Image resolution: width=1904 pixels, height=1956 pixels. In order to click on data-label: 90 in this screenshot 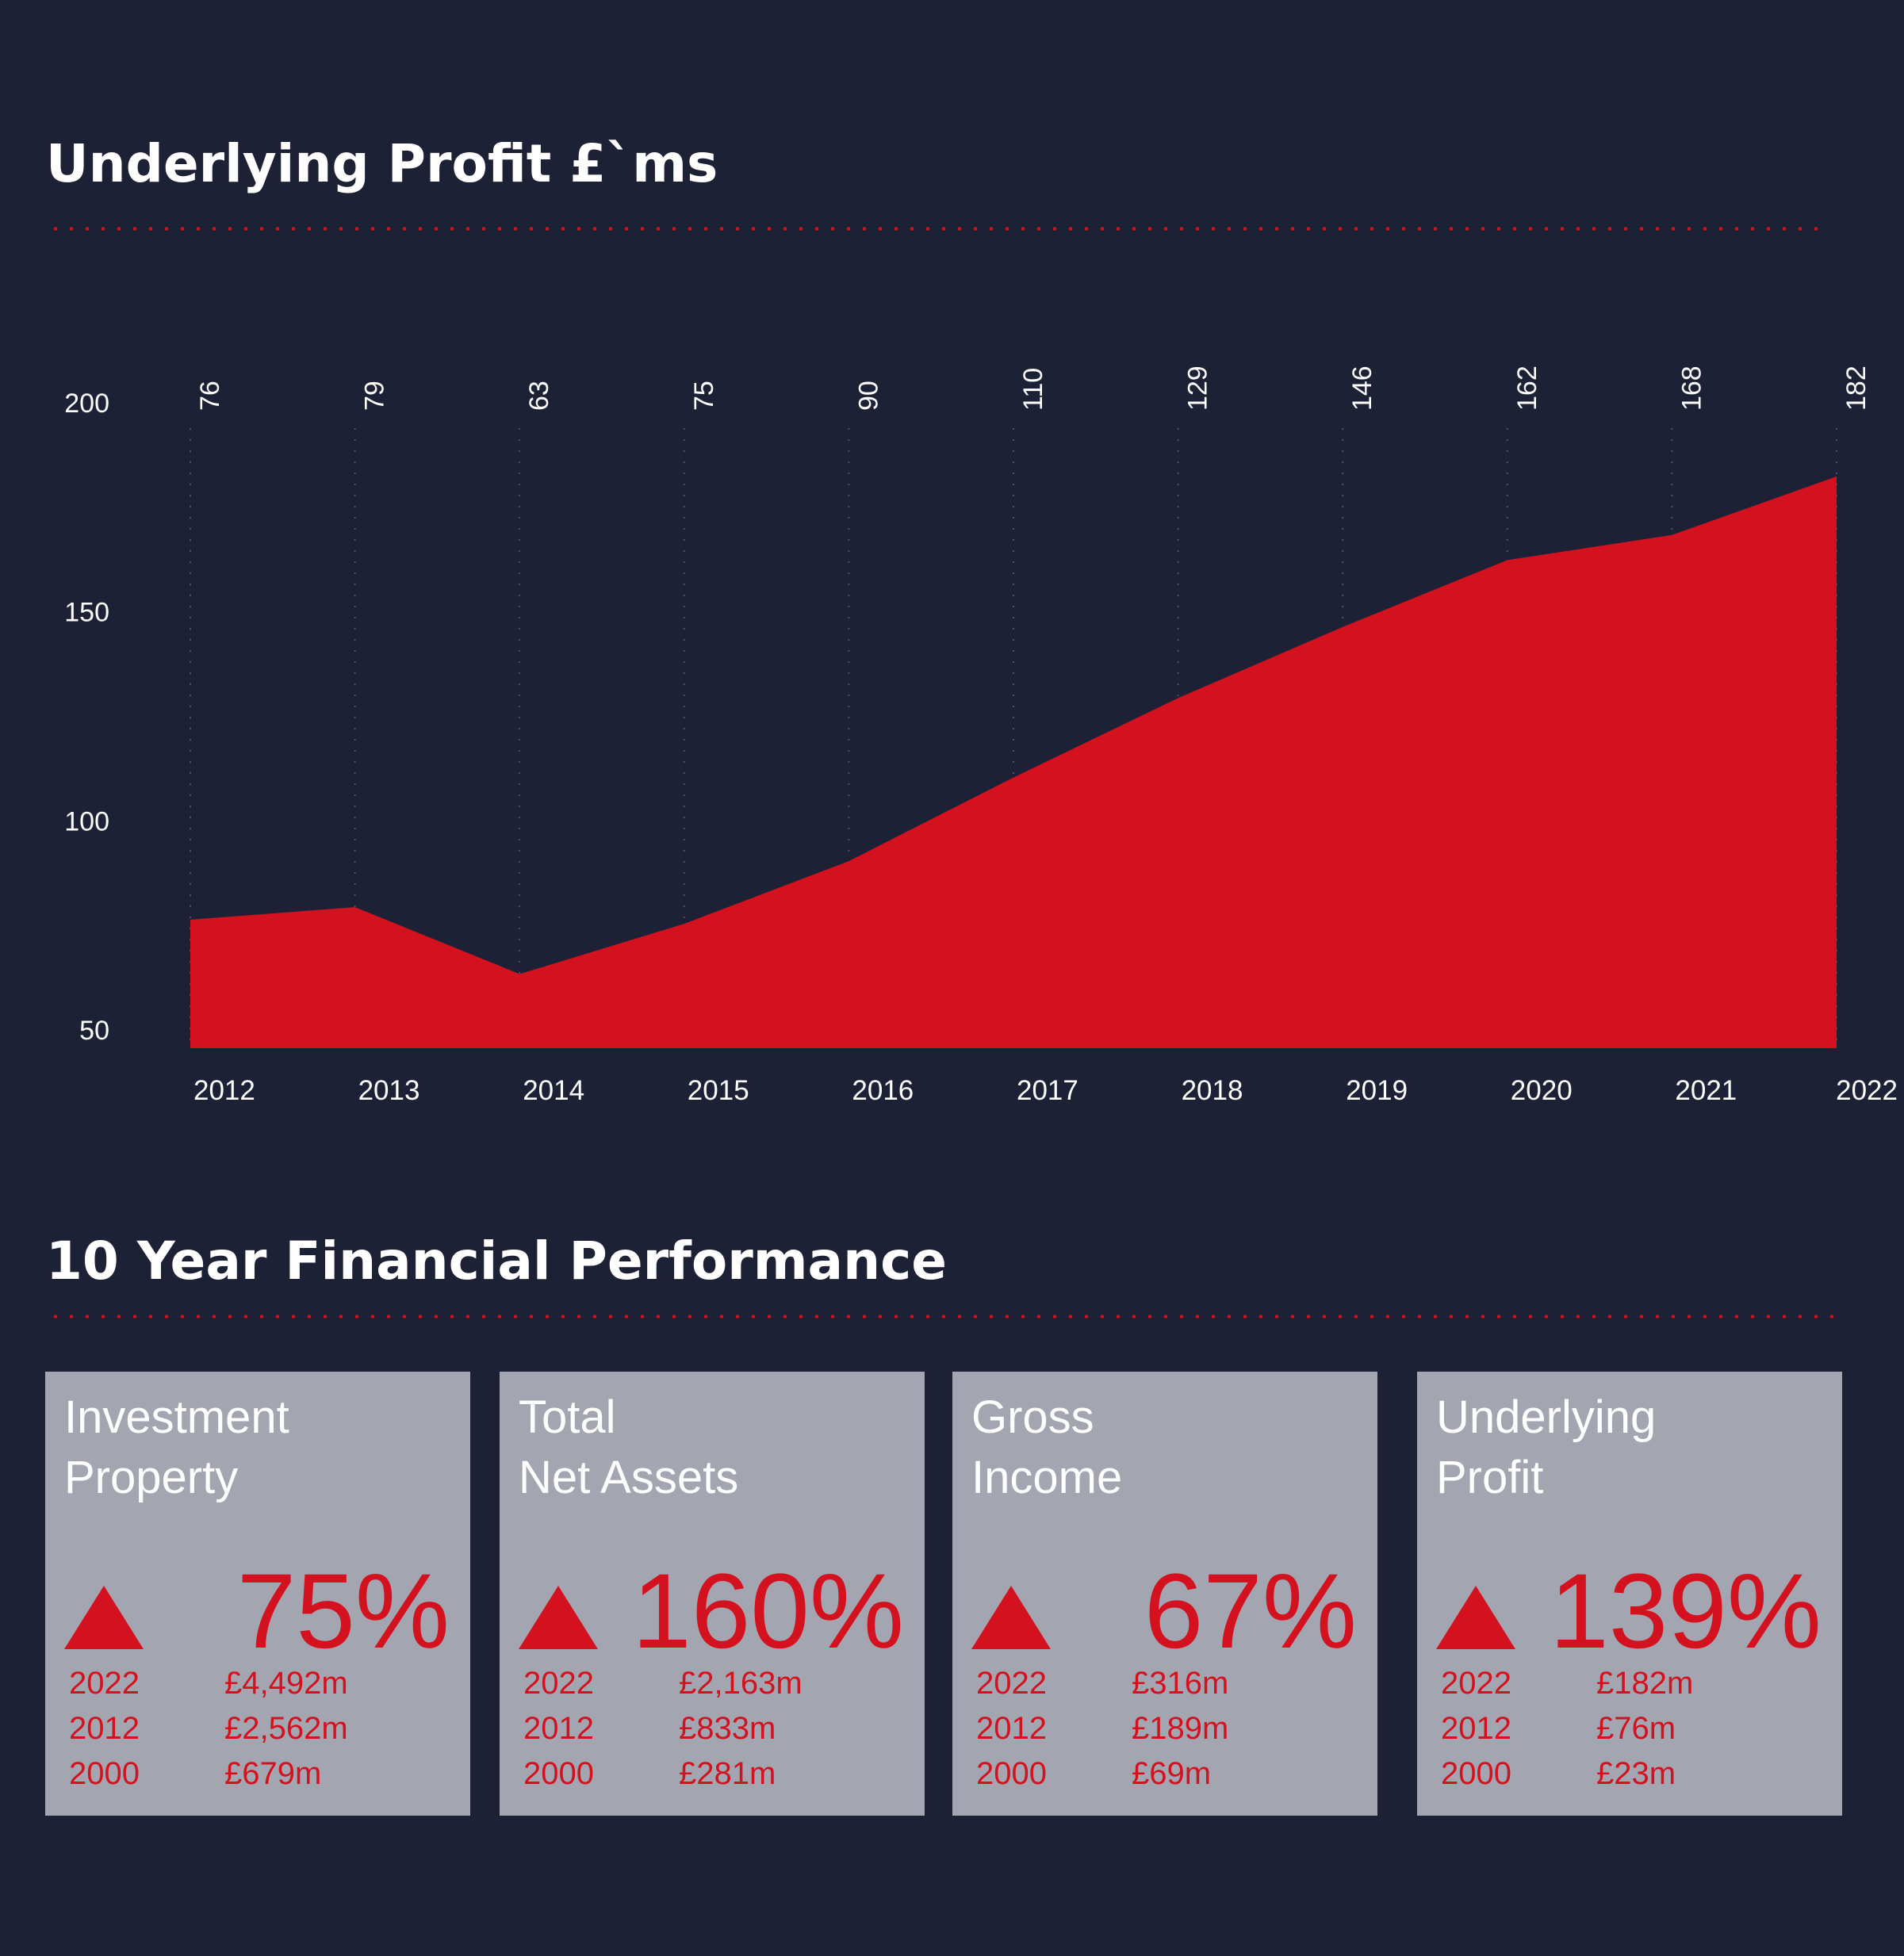, I will do `click(868, 396)`.